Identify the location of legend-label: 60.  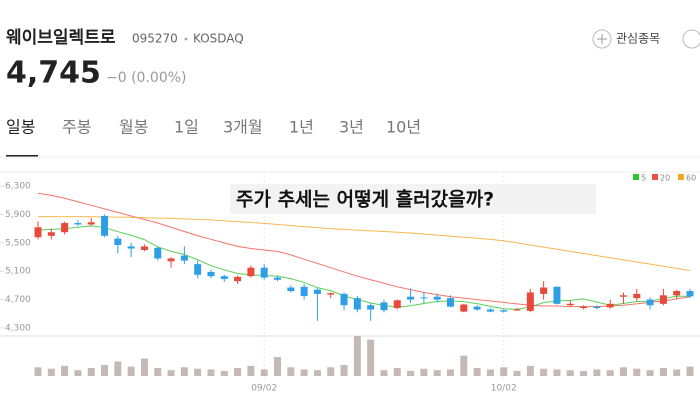
(691, 178).